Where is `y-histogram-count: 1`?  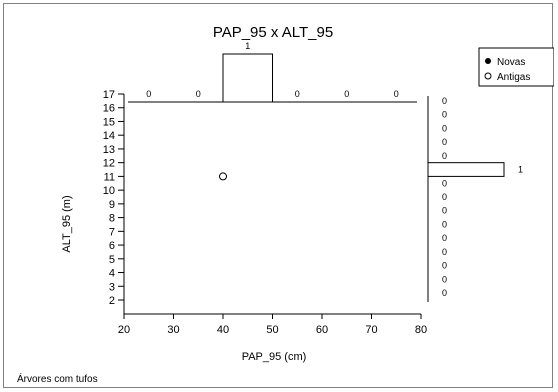
y-histogram-count: 1 is located at coordinates (520, 170).